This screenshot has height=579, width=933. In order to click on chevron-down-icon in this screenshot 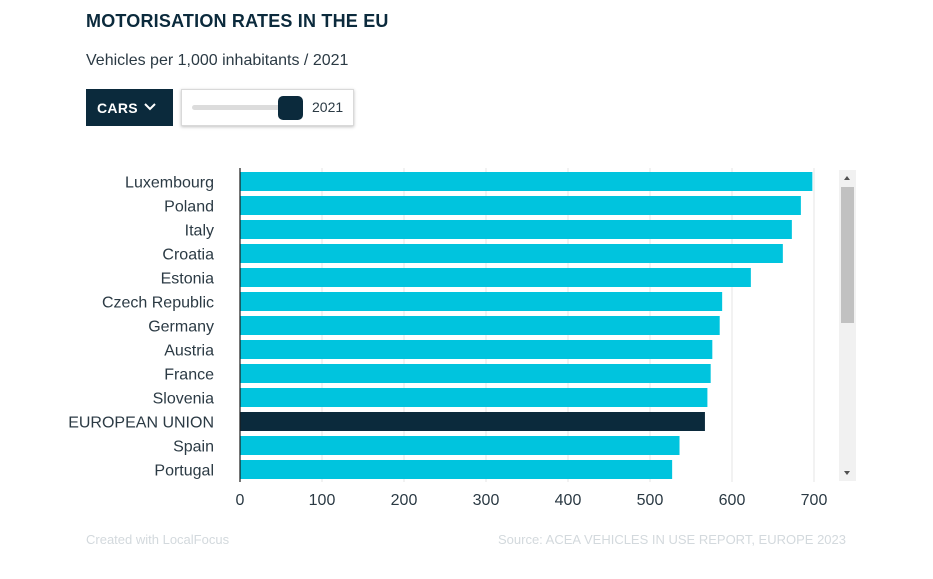, I will do `click(150, 107)`.